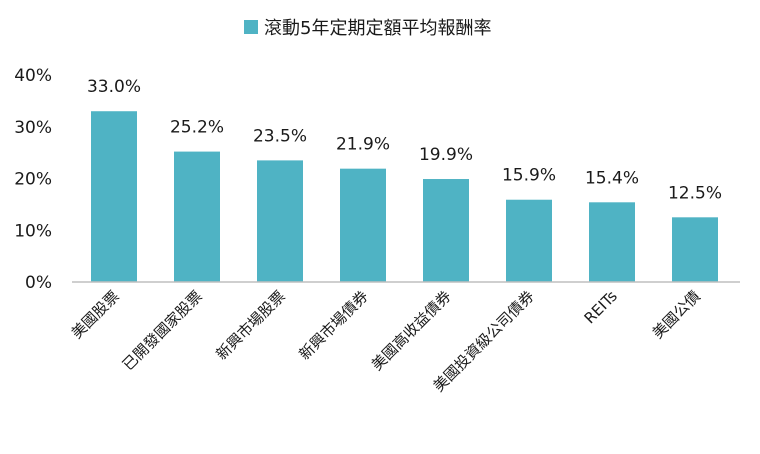  Describe the element at coordinates (197, 128) in the screenshot. I see `data-label: 25.2%` at that location.